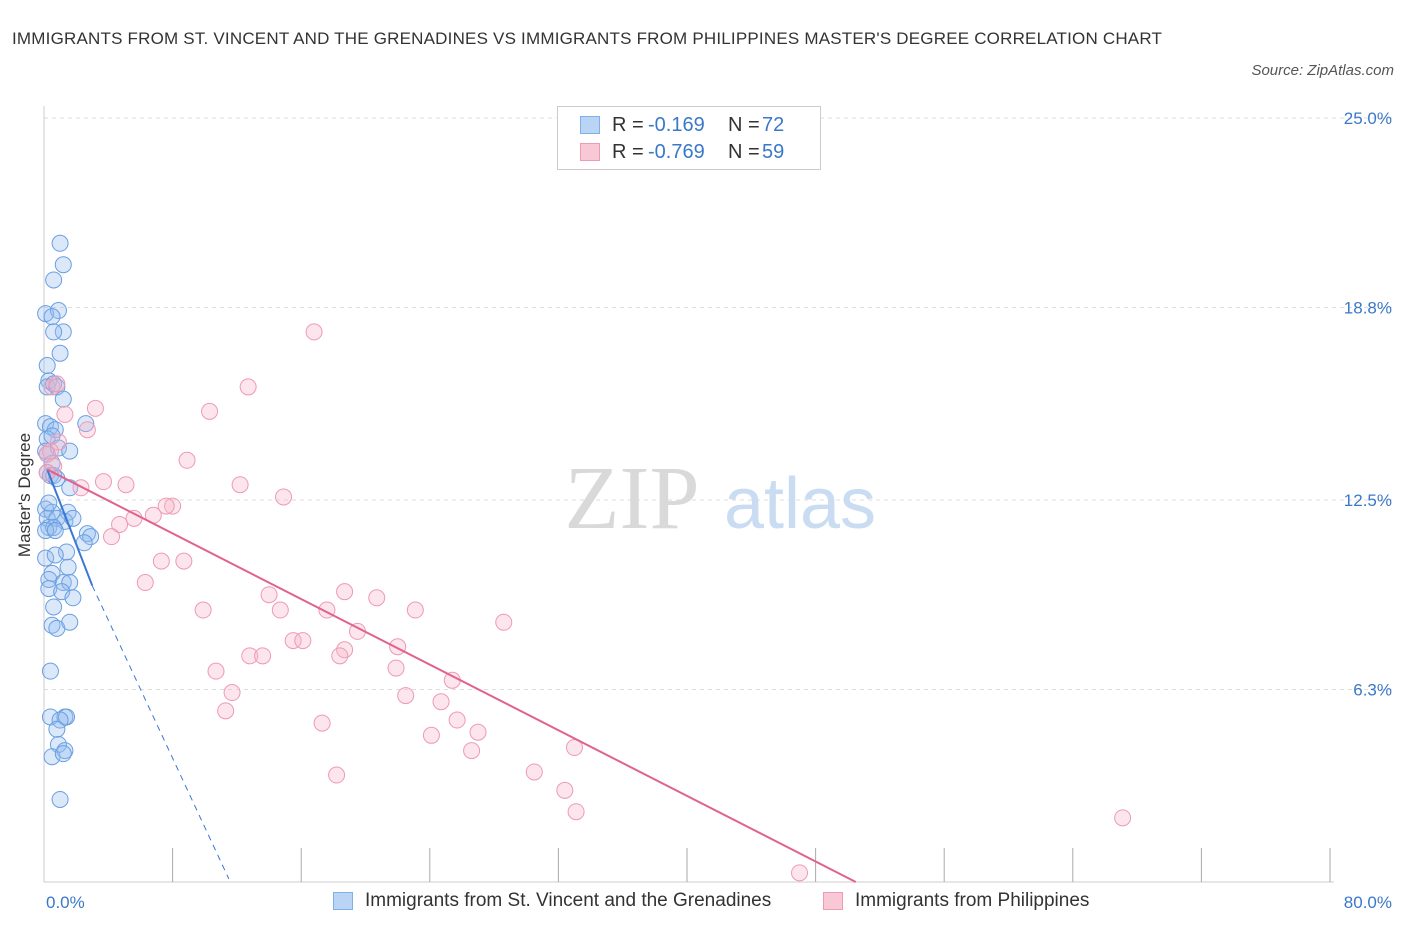 Image resolution: width=1406 pixels, height=930 pixels. What do you see at coordinates (632, 498) in the screenshot?
I see `watermark-zip: ZIP` at bounding box center [632, 498].